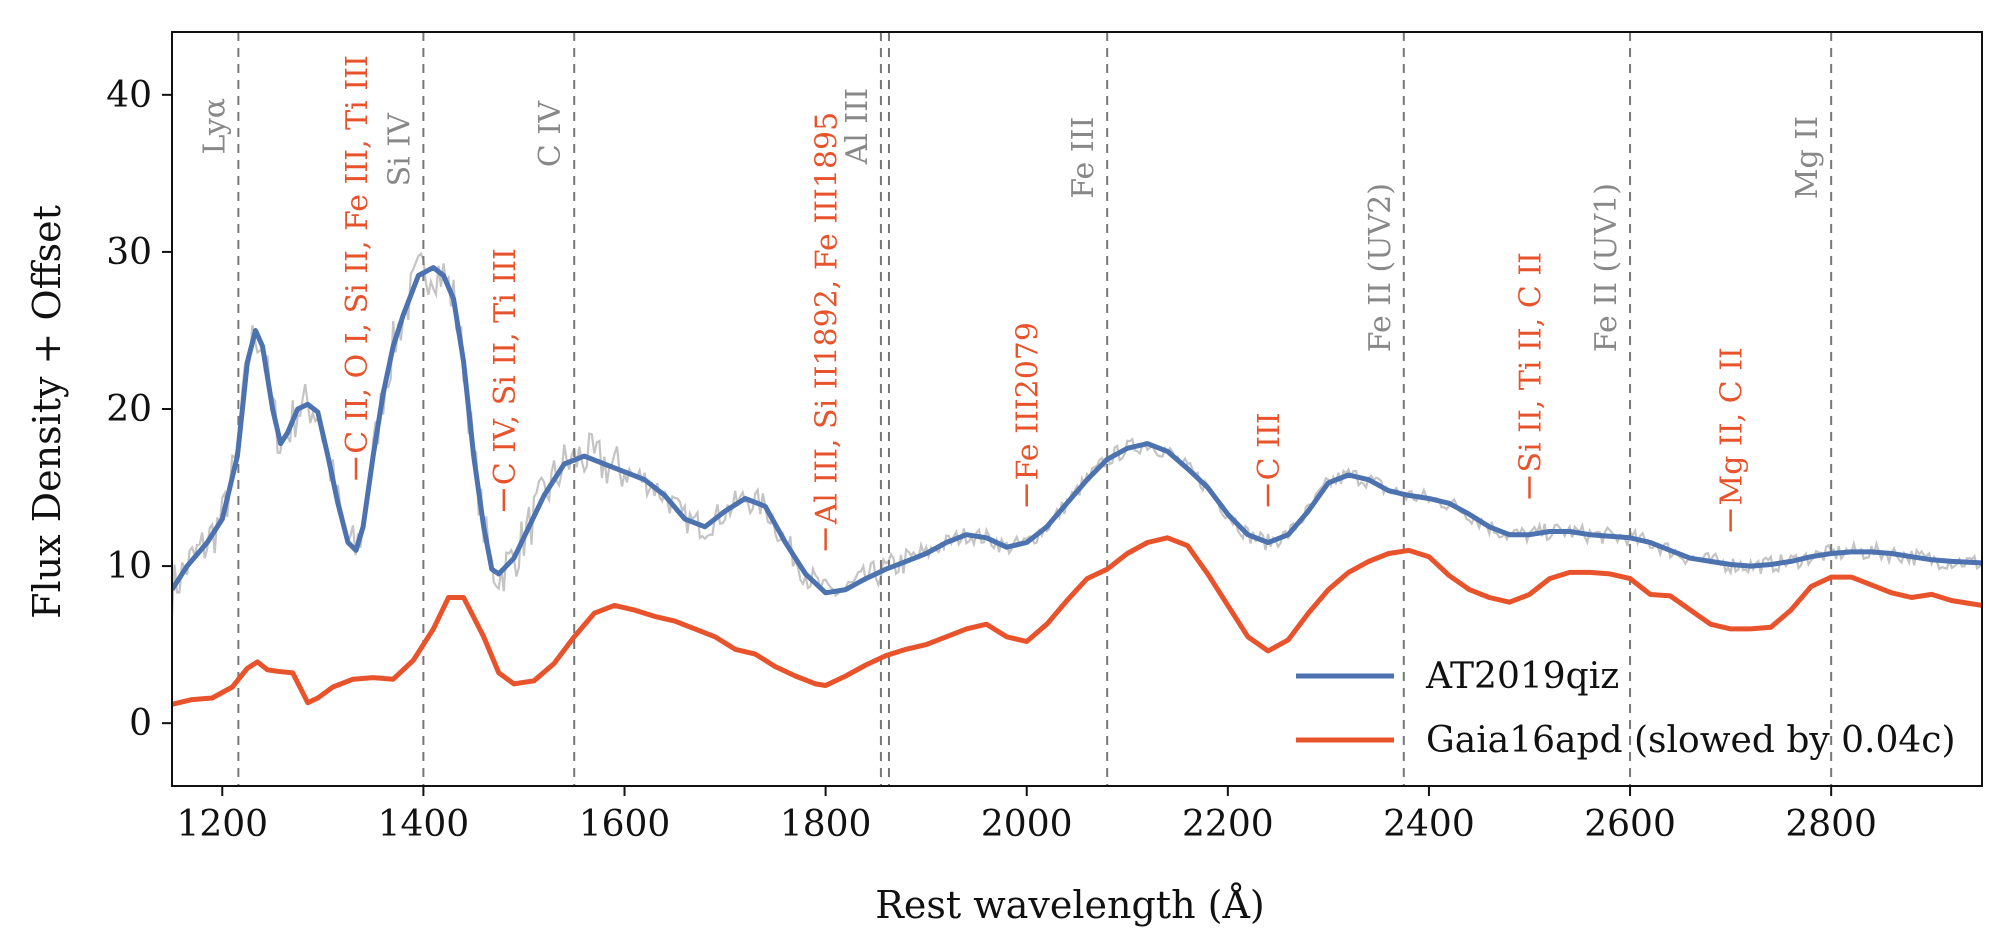 This screenshot has width=2000, height=951. What do you see at coordinates (625, 824) in the screenshot?
I see `x-tick-label: 1600` at bounding box center [625, 824].